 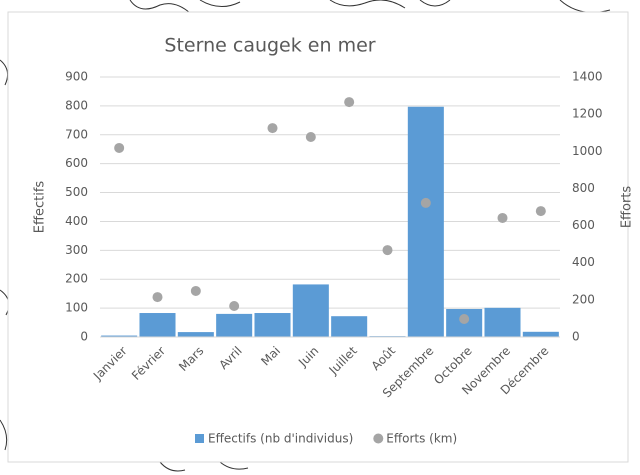 I want to click on y2-tick-label: 1400, so click(x=587, y=77).